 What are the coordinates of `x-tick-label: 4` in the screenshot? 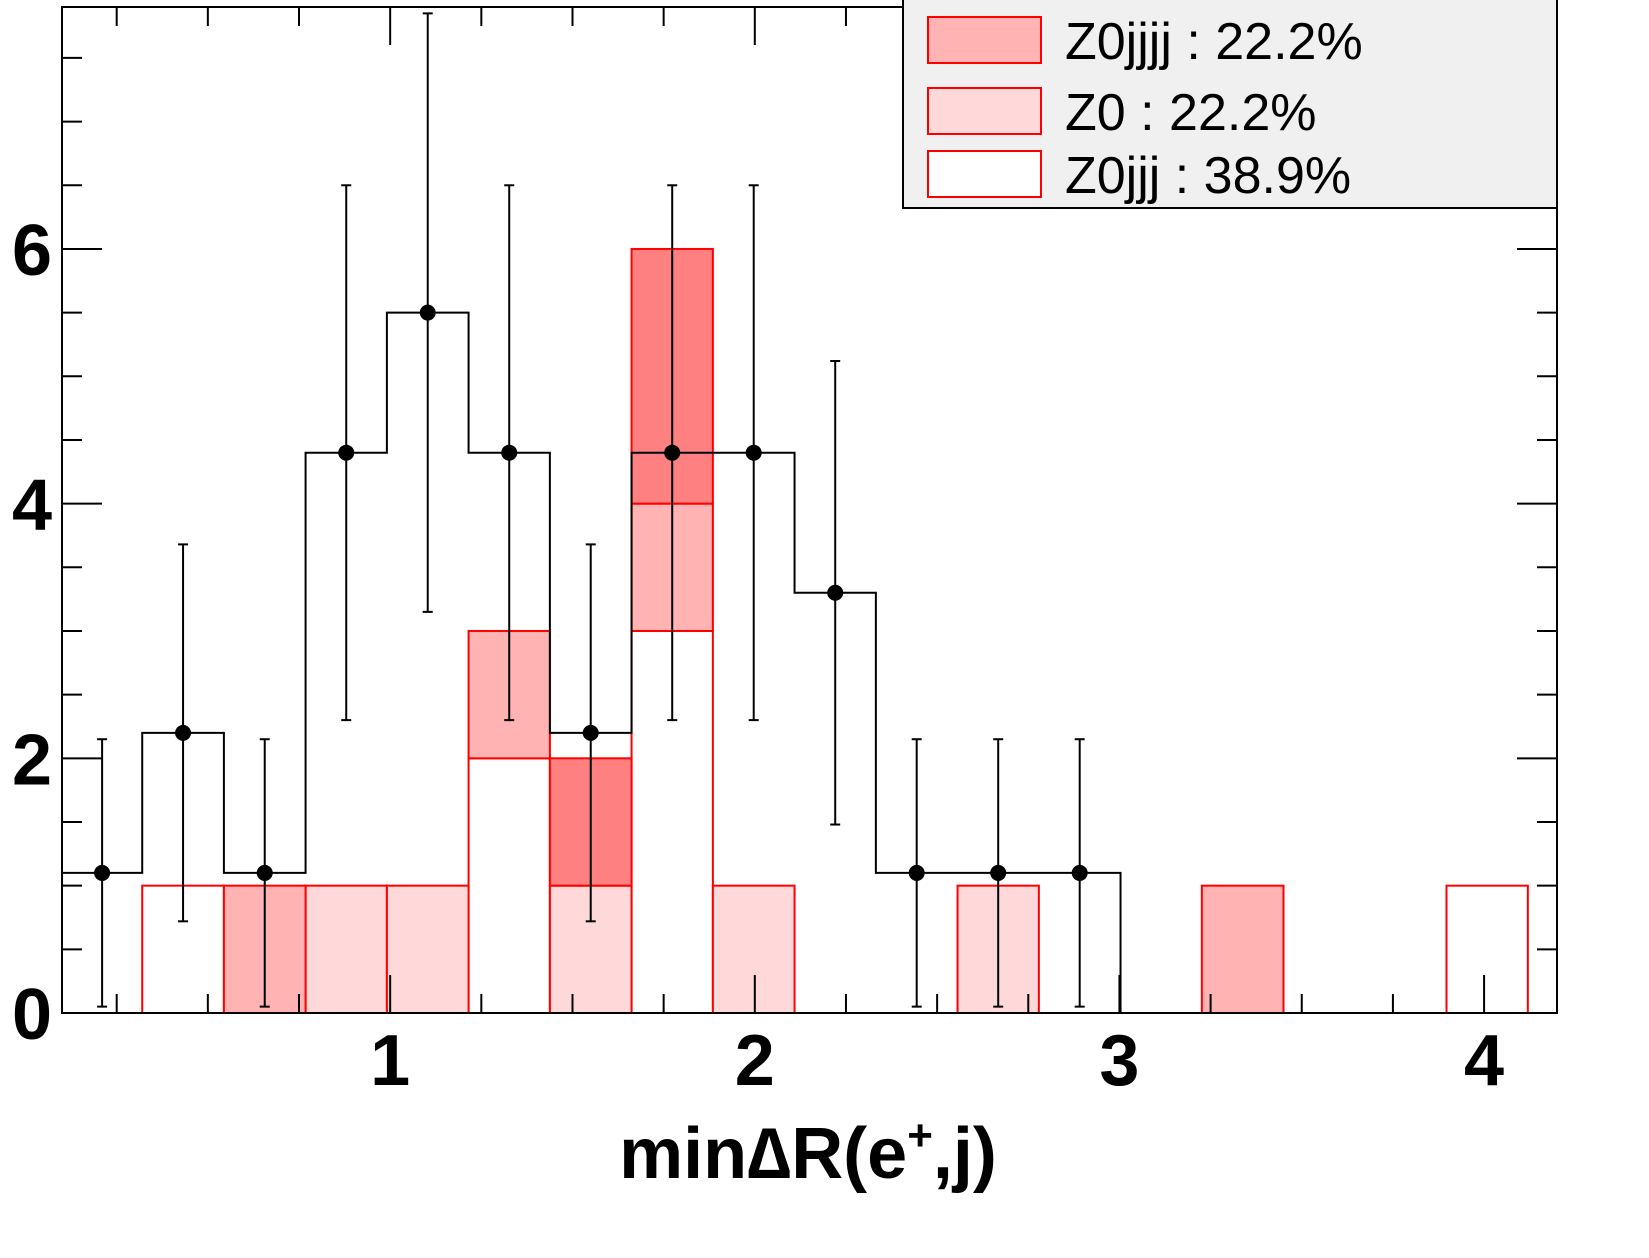 It's located at (1484, 1061).